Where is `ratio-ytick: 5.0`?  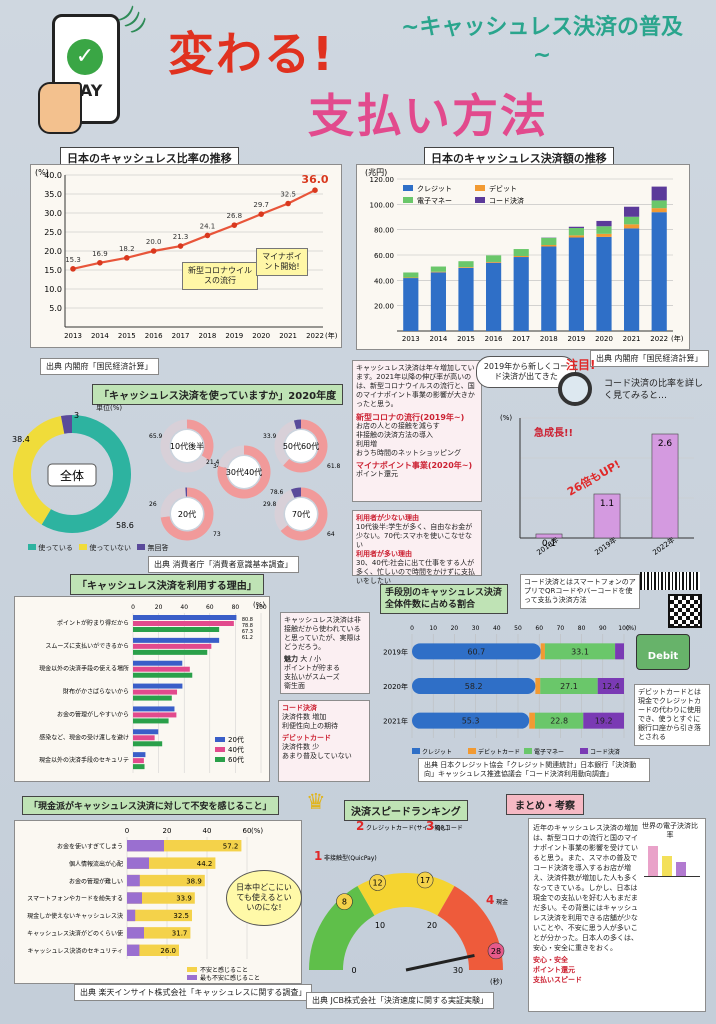
ratio-ytick: 5.0 is located at coordinates (55, 308).